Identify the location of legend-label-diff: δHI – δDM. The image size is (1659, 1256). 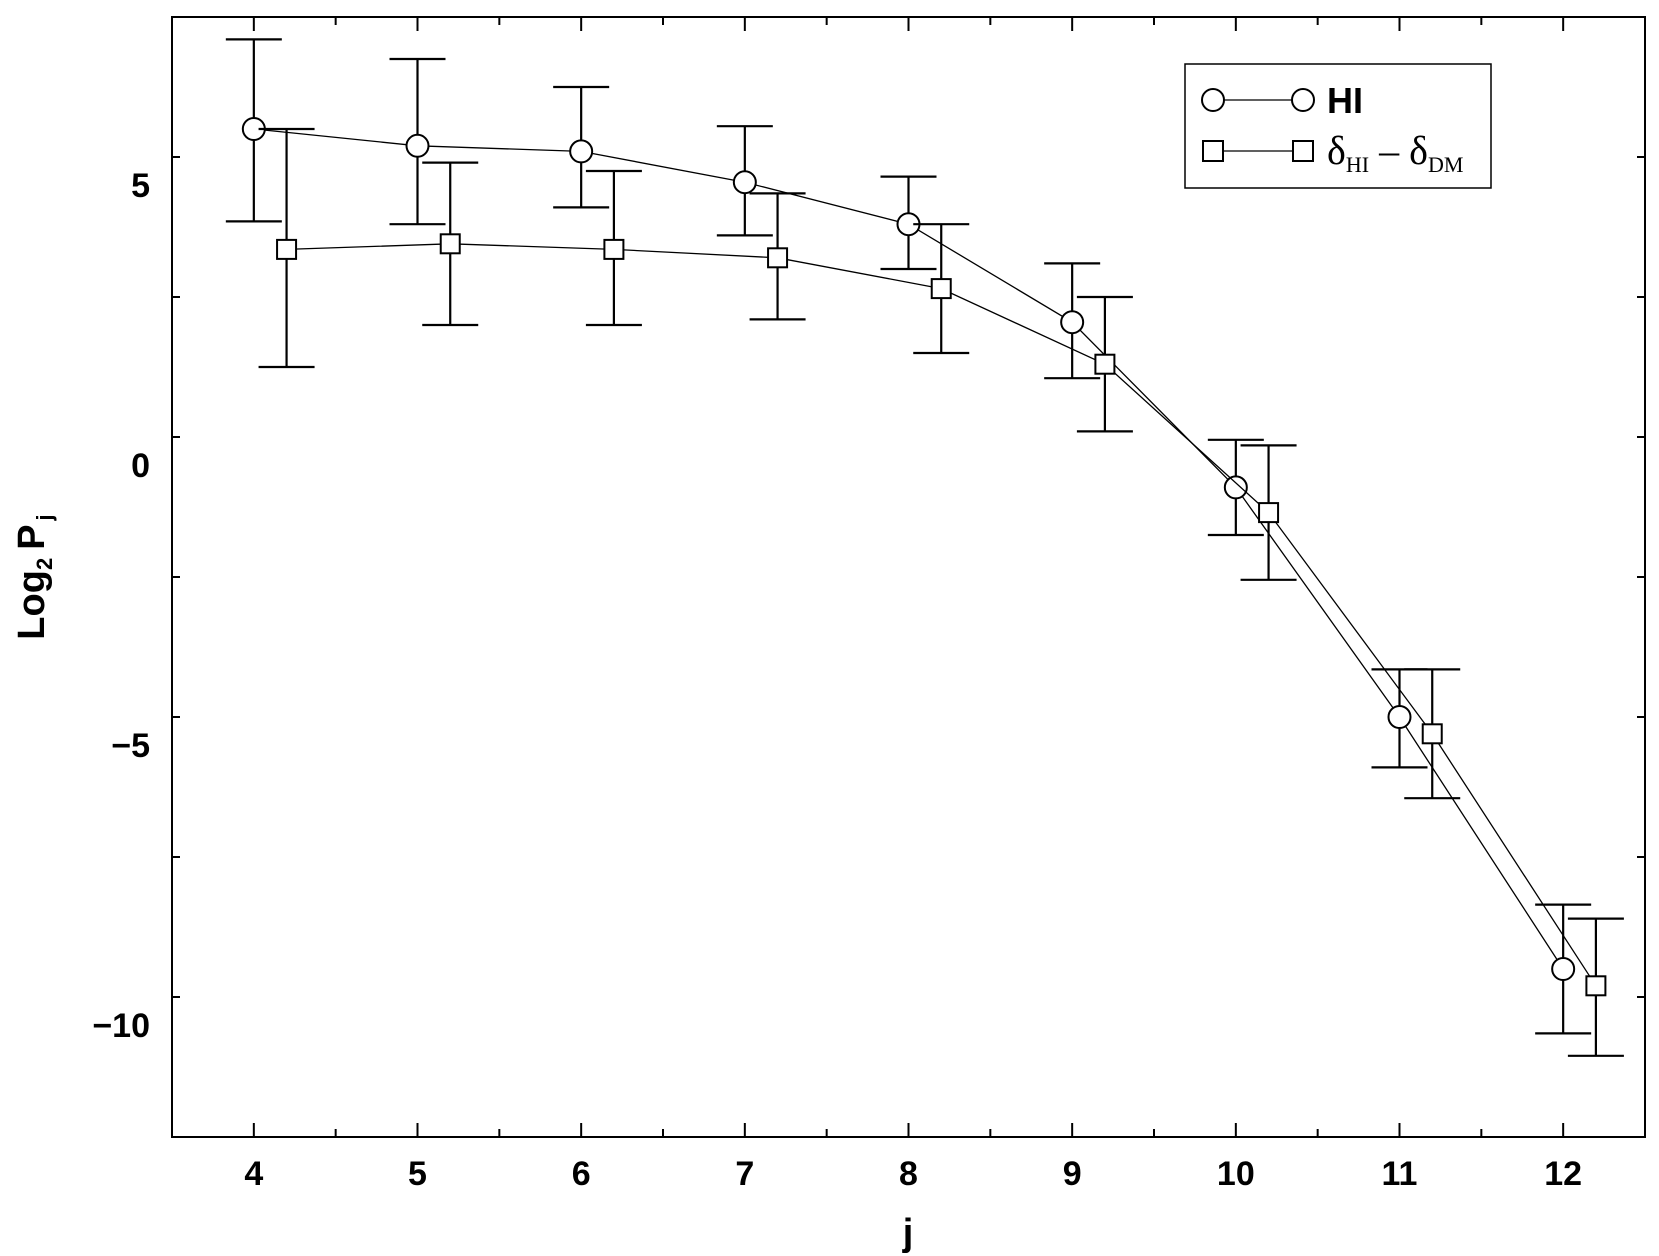
(1395, 152).